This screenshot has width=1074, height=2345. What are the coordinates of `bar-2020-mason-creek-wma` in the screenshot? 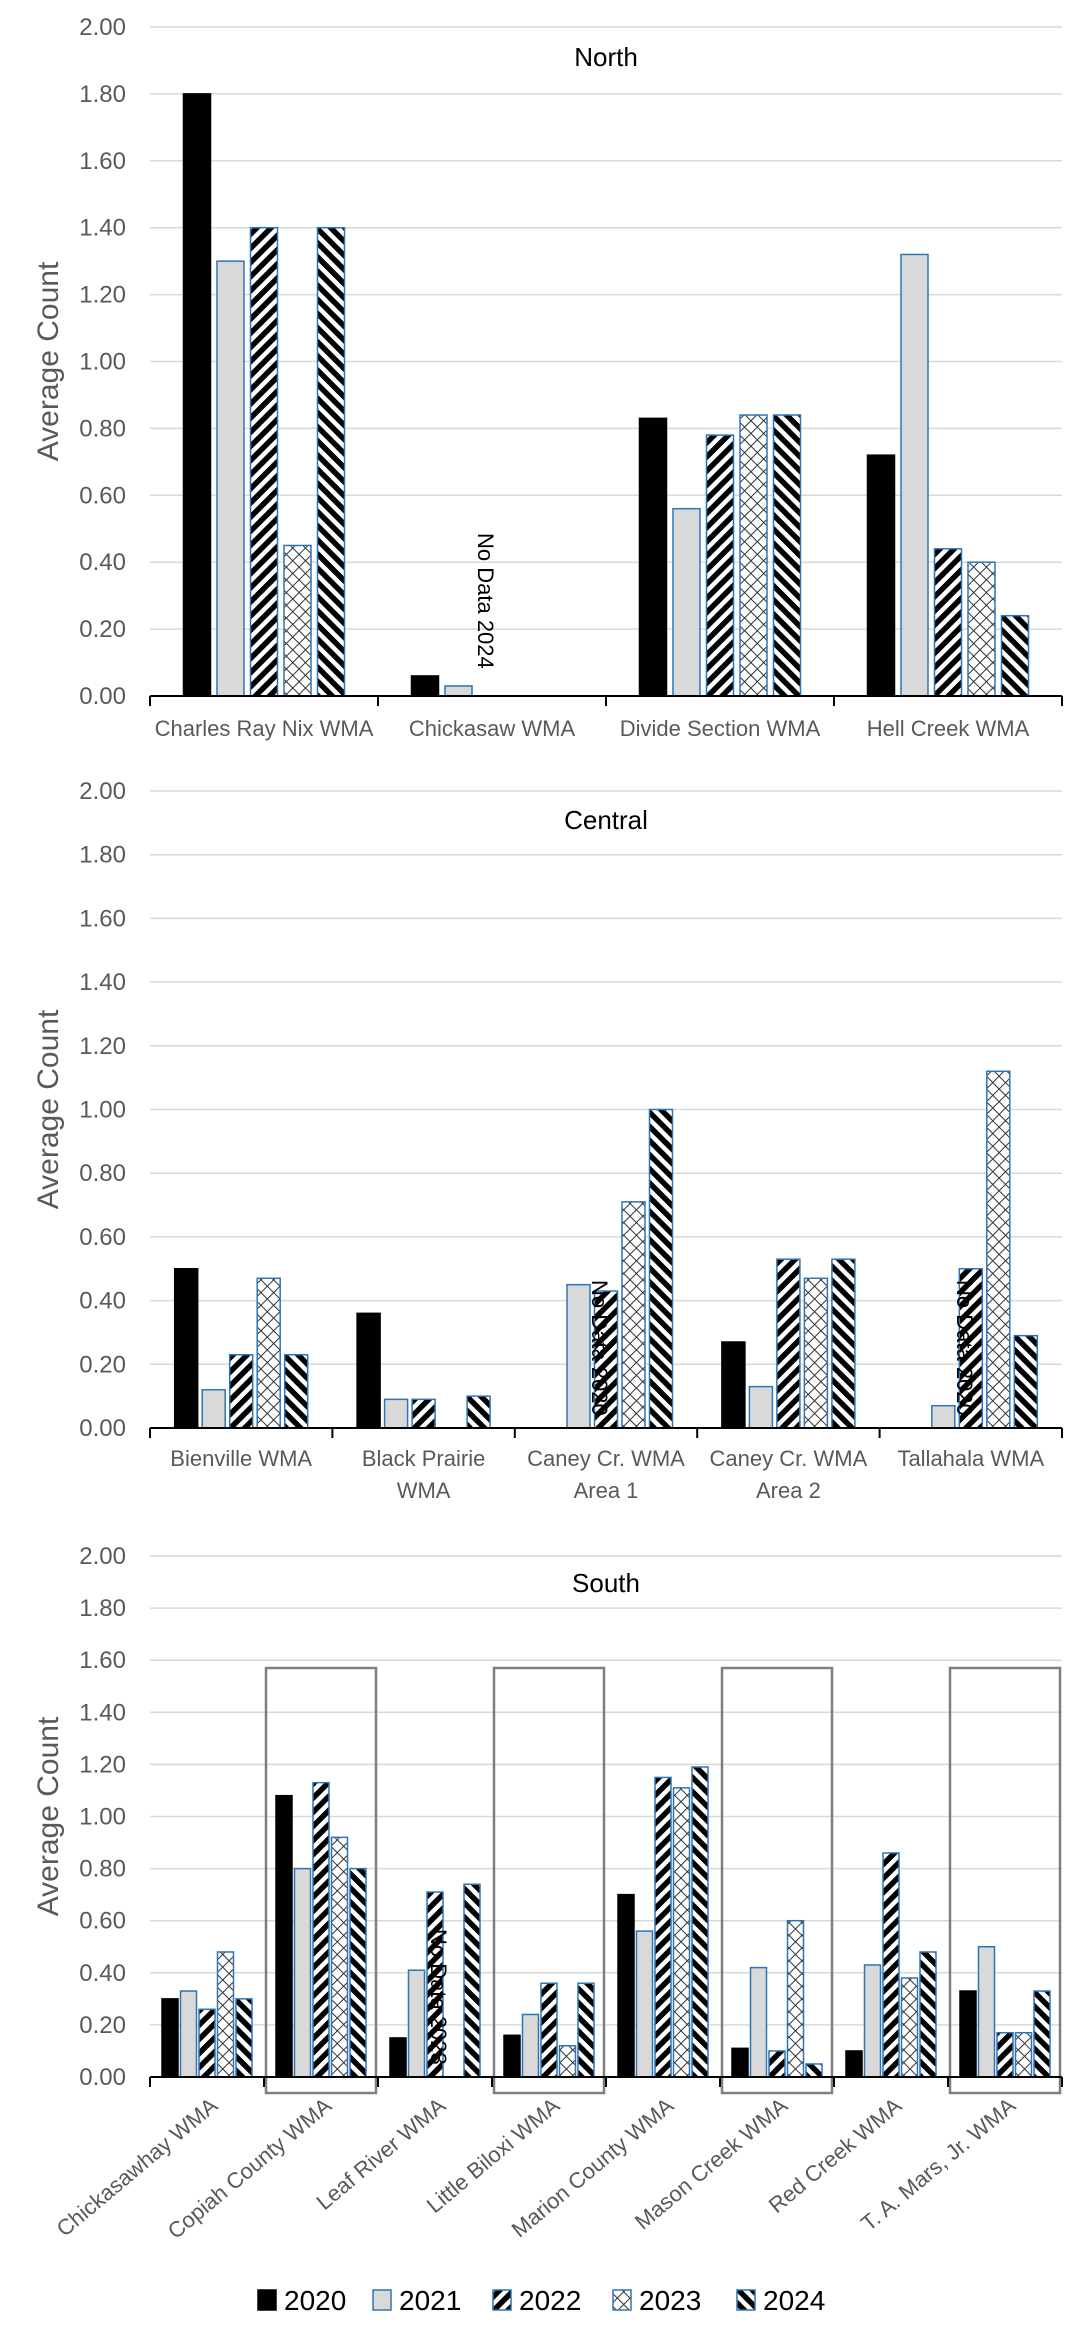 It's located at (740, 2062).